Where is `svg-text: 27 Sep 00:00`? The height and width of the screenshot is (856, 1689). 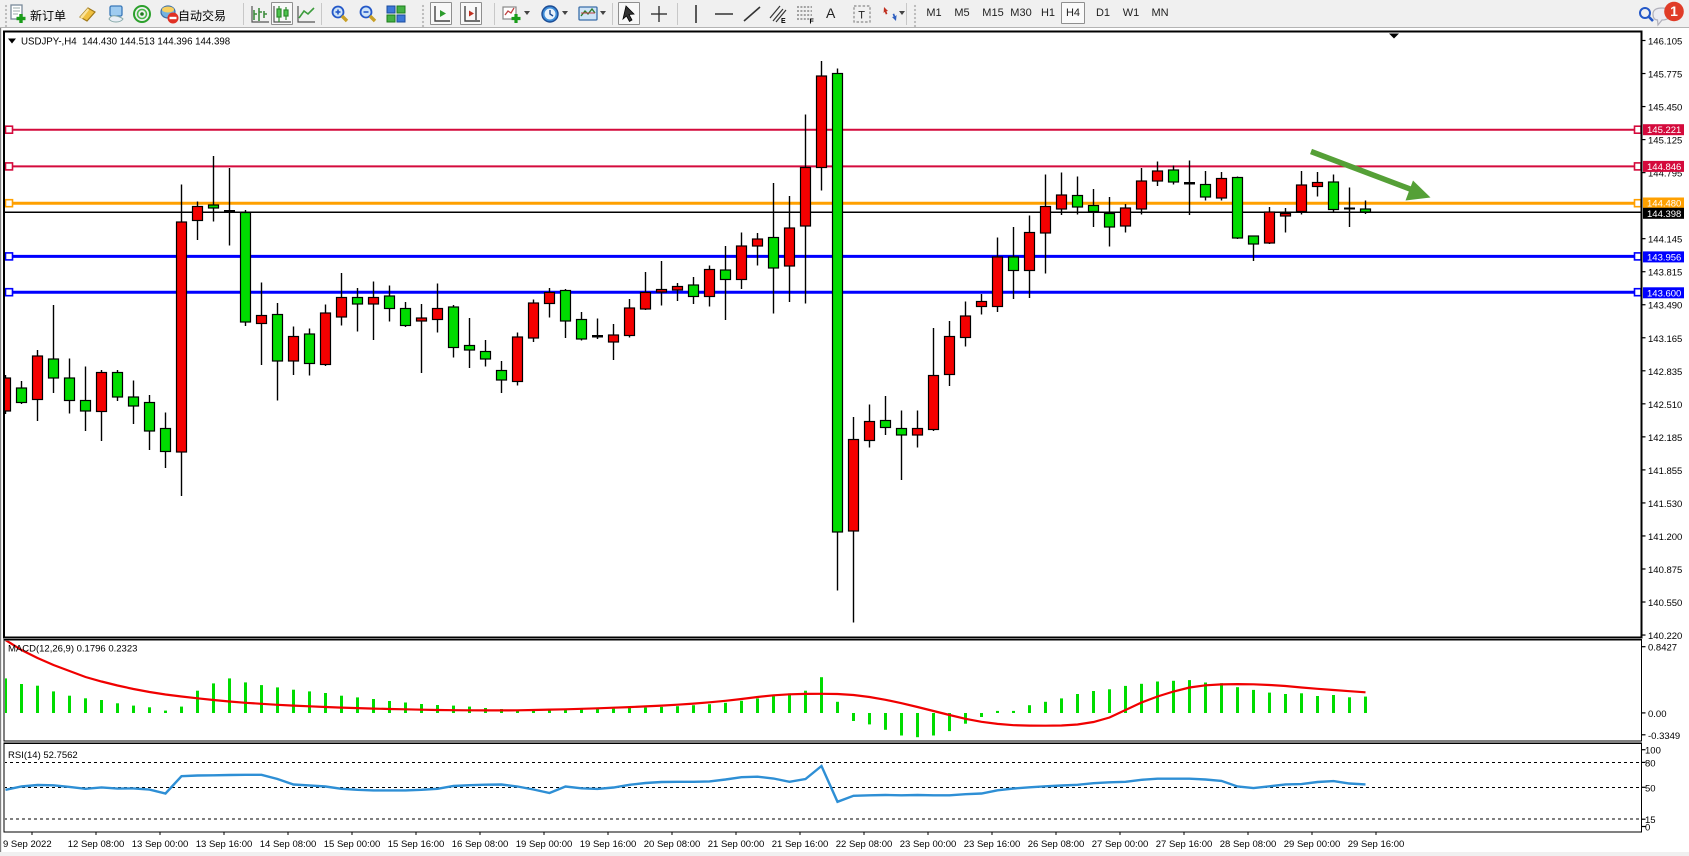 svg-text: 27 Sep 00:00 is located at coordinates (1120, 844).